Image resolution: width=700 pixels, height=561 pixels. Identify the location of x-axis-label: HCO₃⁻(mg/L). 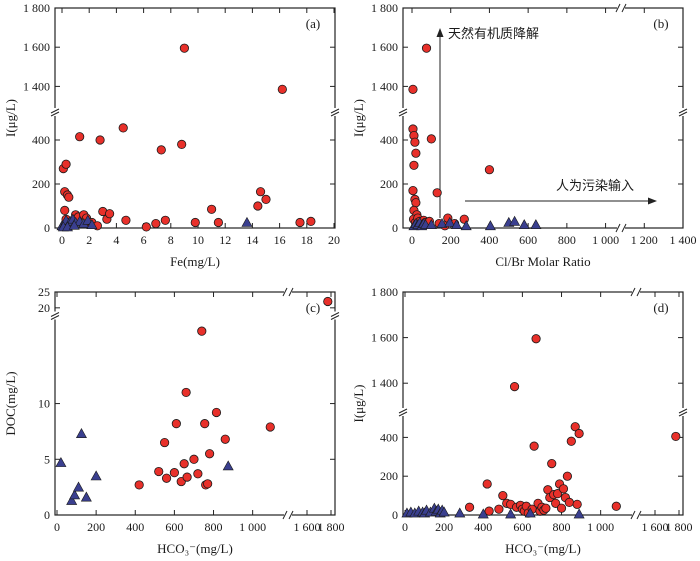
(195, 548).